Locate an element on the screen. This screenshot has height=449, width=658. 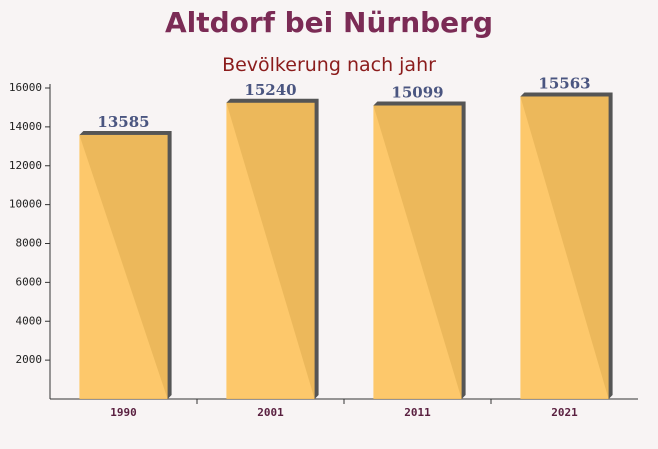
x-tick-label: 2011 is located at coordinates (417, 412).